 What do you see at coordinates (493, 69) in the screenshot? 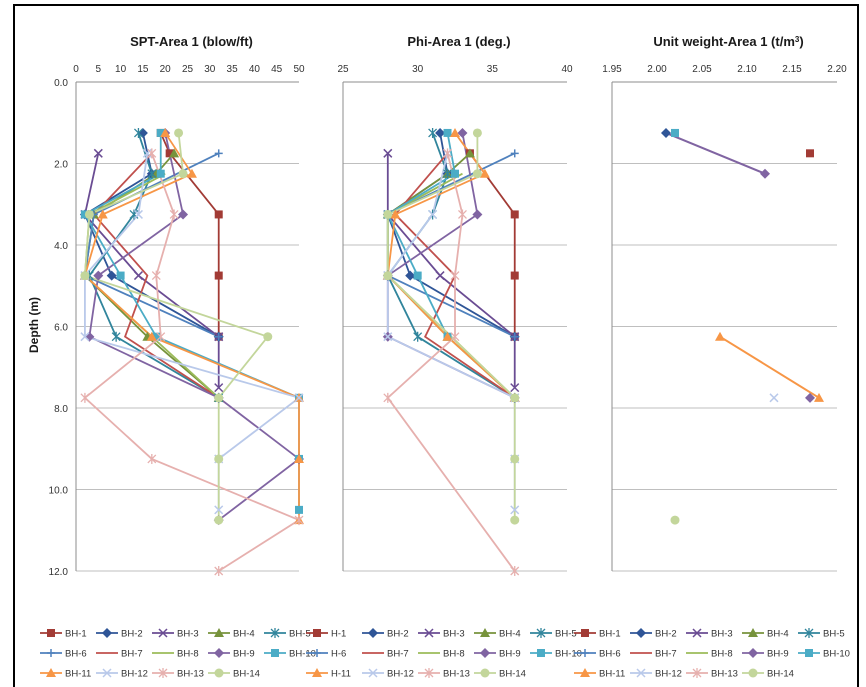
I see `x-tick-label: 35` at bounding box center [493, 69].